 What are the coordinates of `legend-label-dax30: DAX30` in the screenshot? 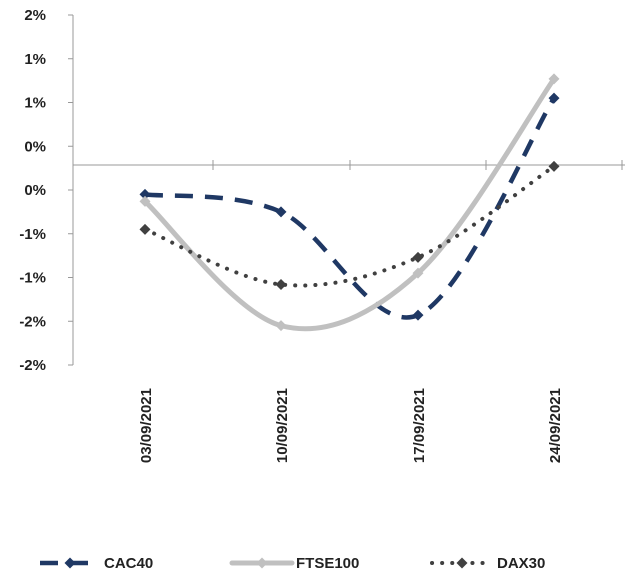 It's located at (521, 563).